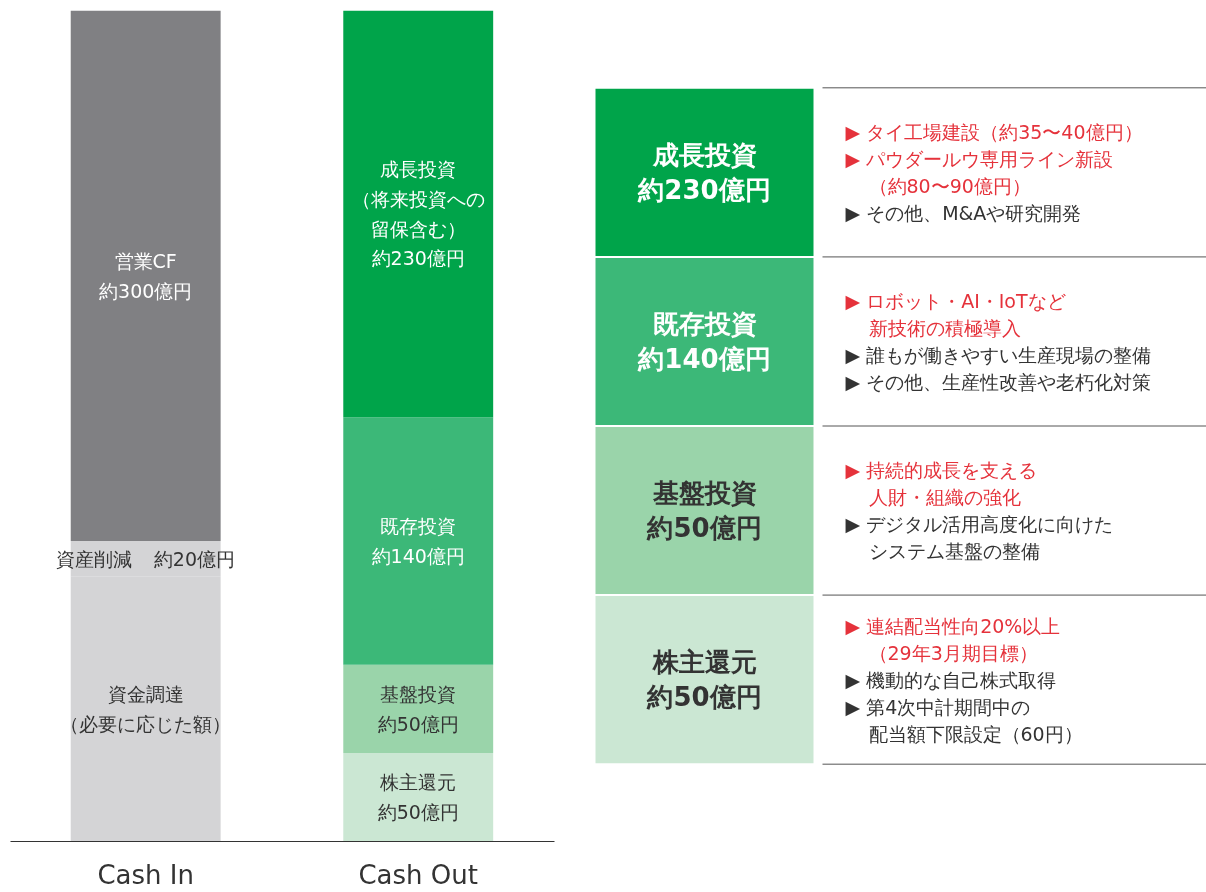 The image size is (1206, 892). Describe the element at coordinates (418, 874) in the screenshot. I see `x-tick-label: Cash Out` at that location.